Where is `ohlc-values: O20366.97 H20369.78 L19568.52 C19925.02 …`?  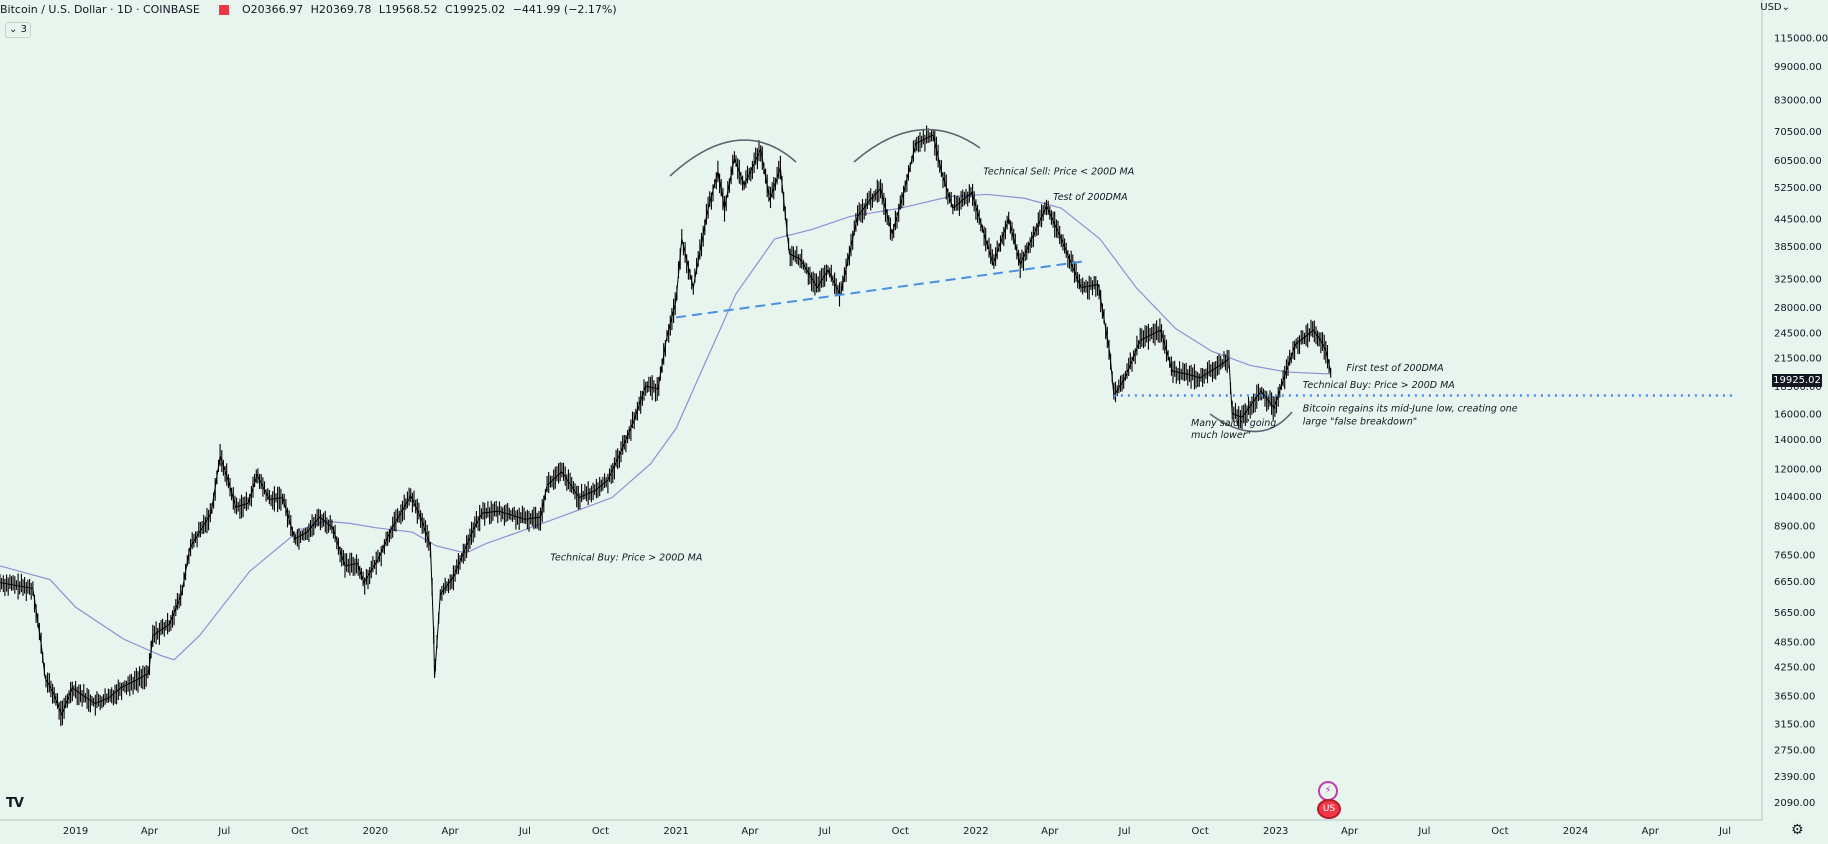 ohlc-values: O20366.97 H20369.78 L19568.52 C19925.02 … is located at coordinates (431, 10).